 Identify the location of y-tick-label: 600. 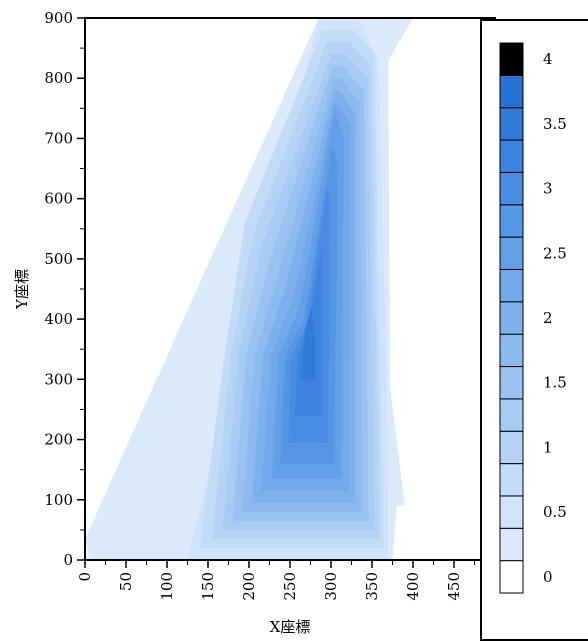
(58, 199).